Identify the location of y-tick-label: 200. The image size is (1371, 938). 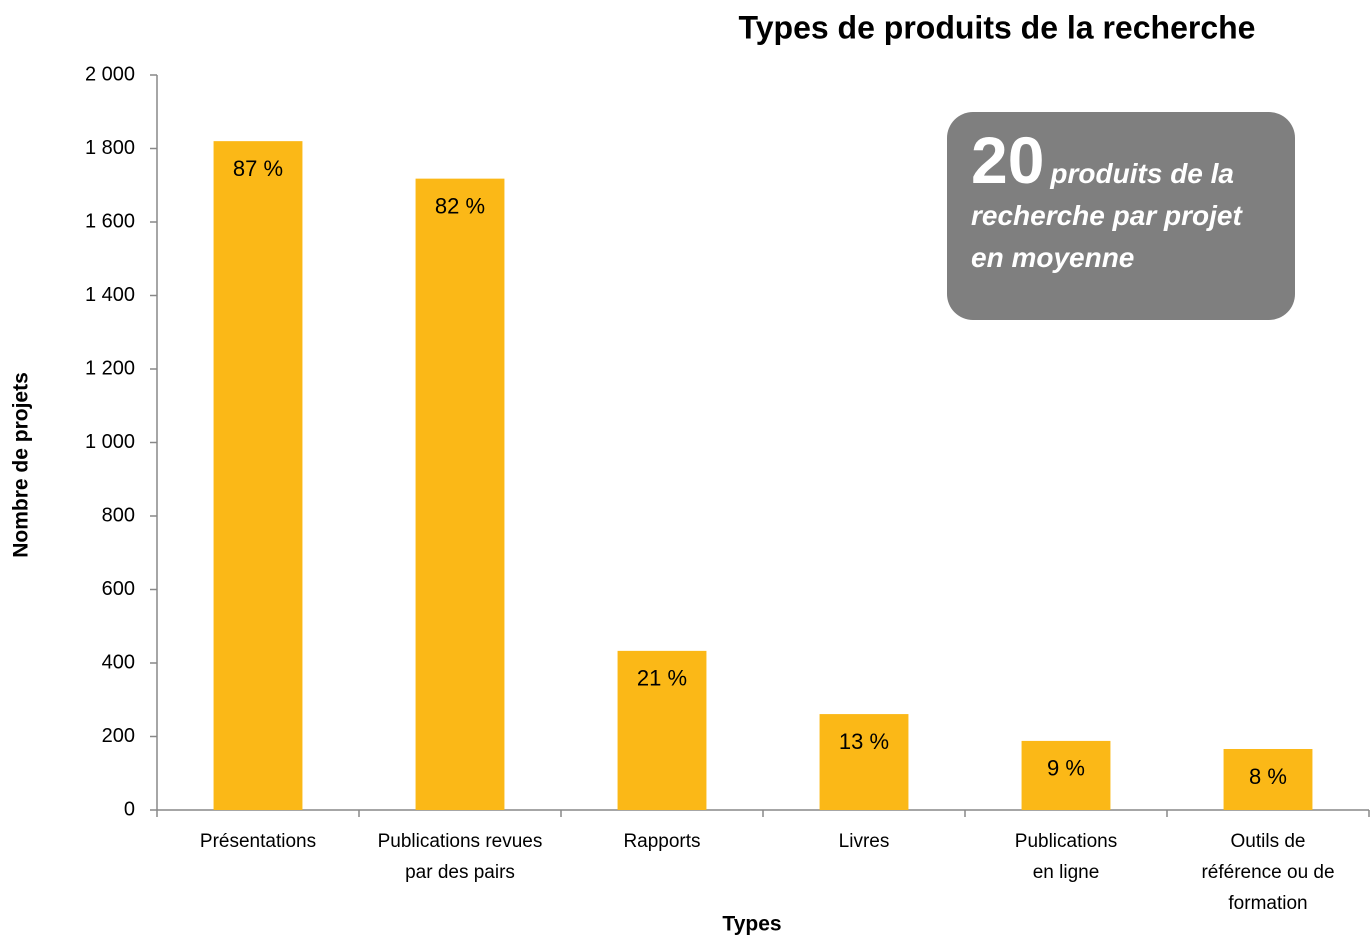
(118, 736).